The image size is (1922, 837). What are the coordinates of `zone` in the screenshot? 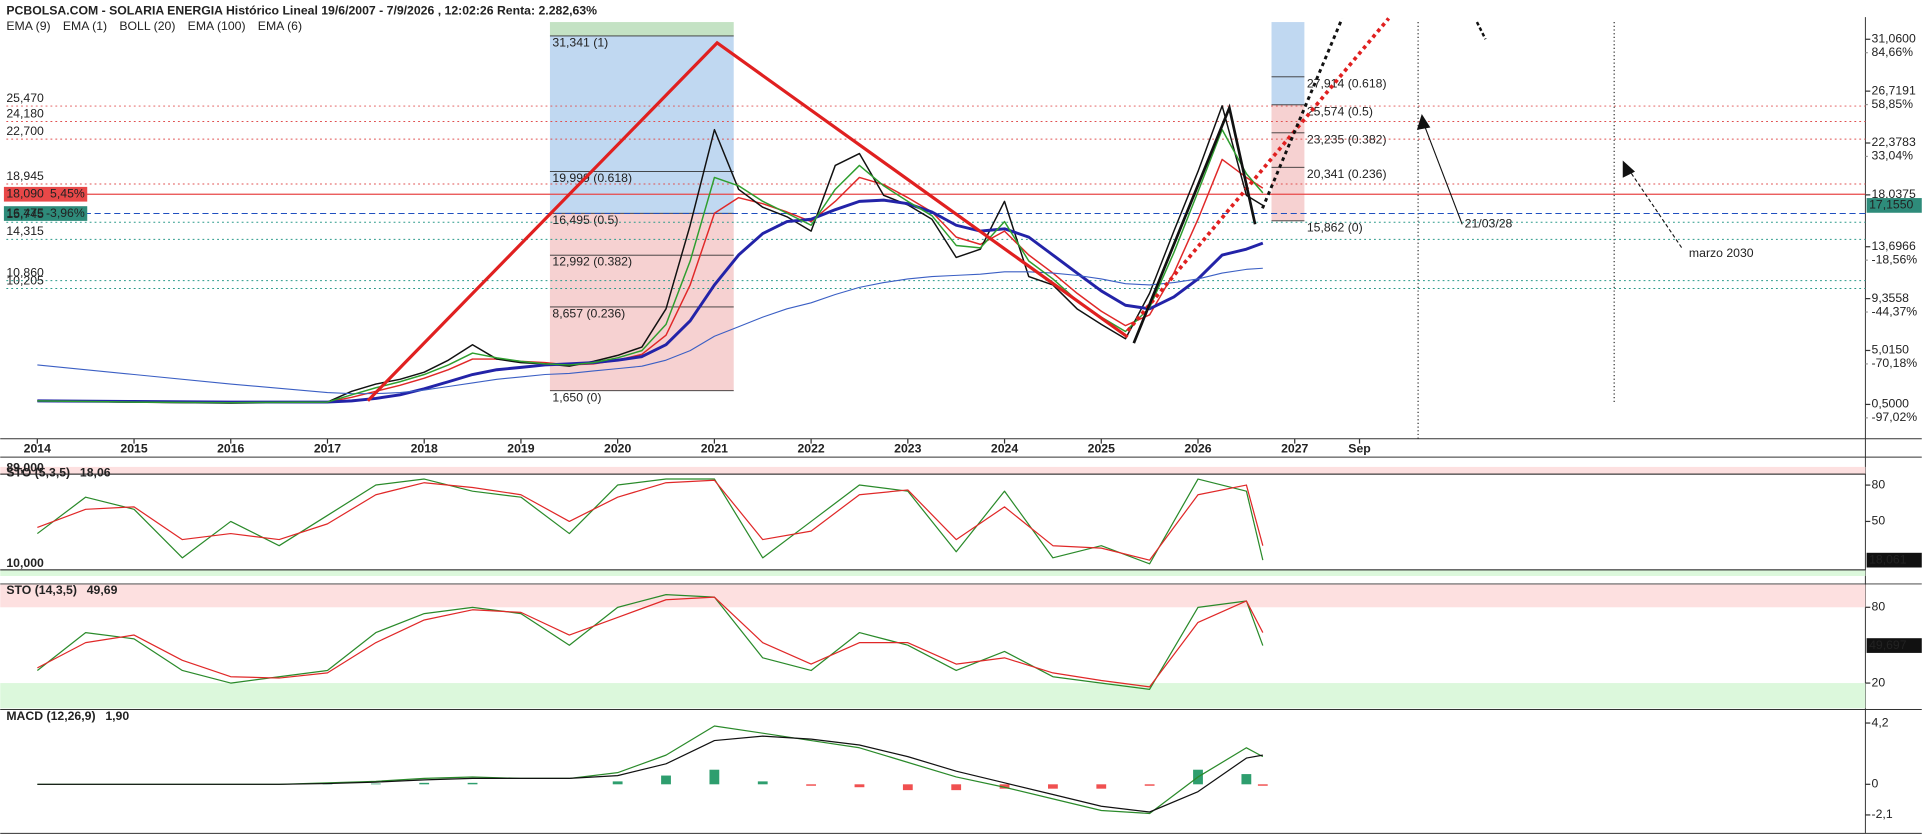 It's located at (933, 596).